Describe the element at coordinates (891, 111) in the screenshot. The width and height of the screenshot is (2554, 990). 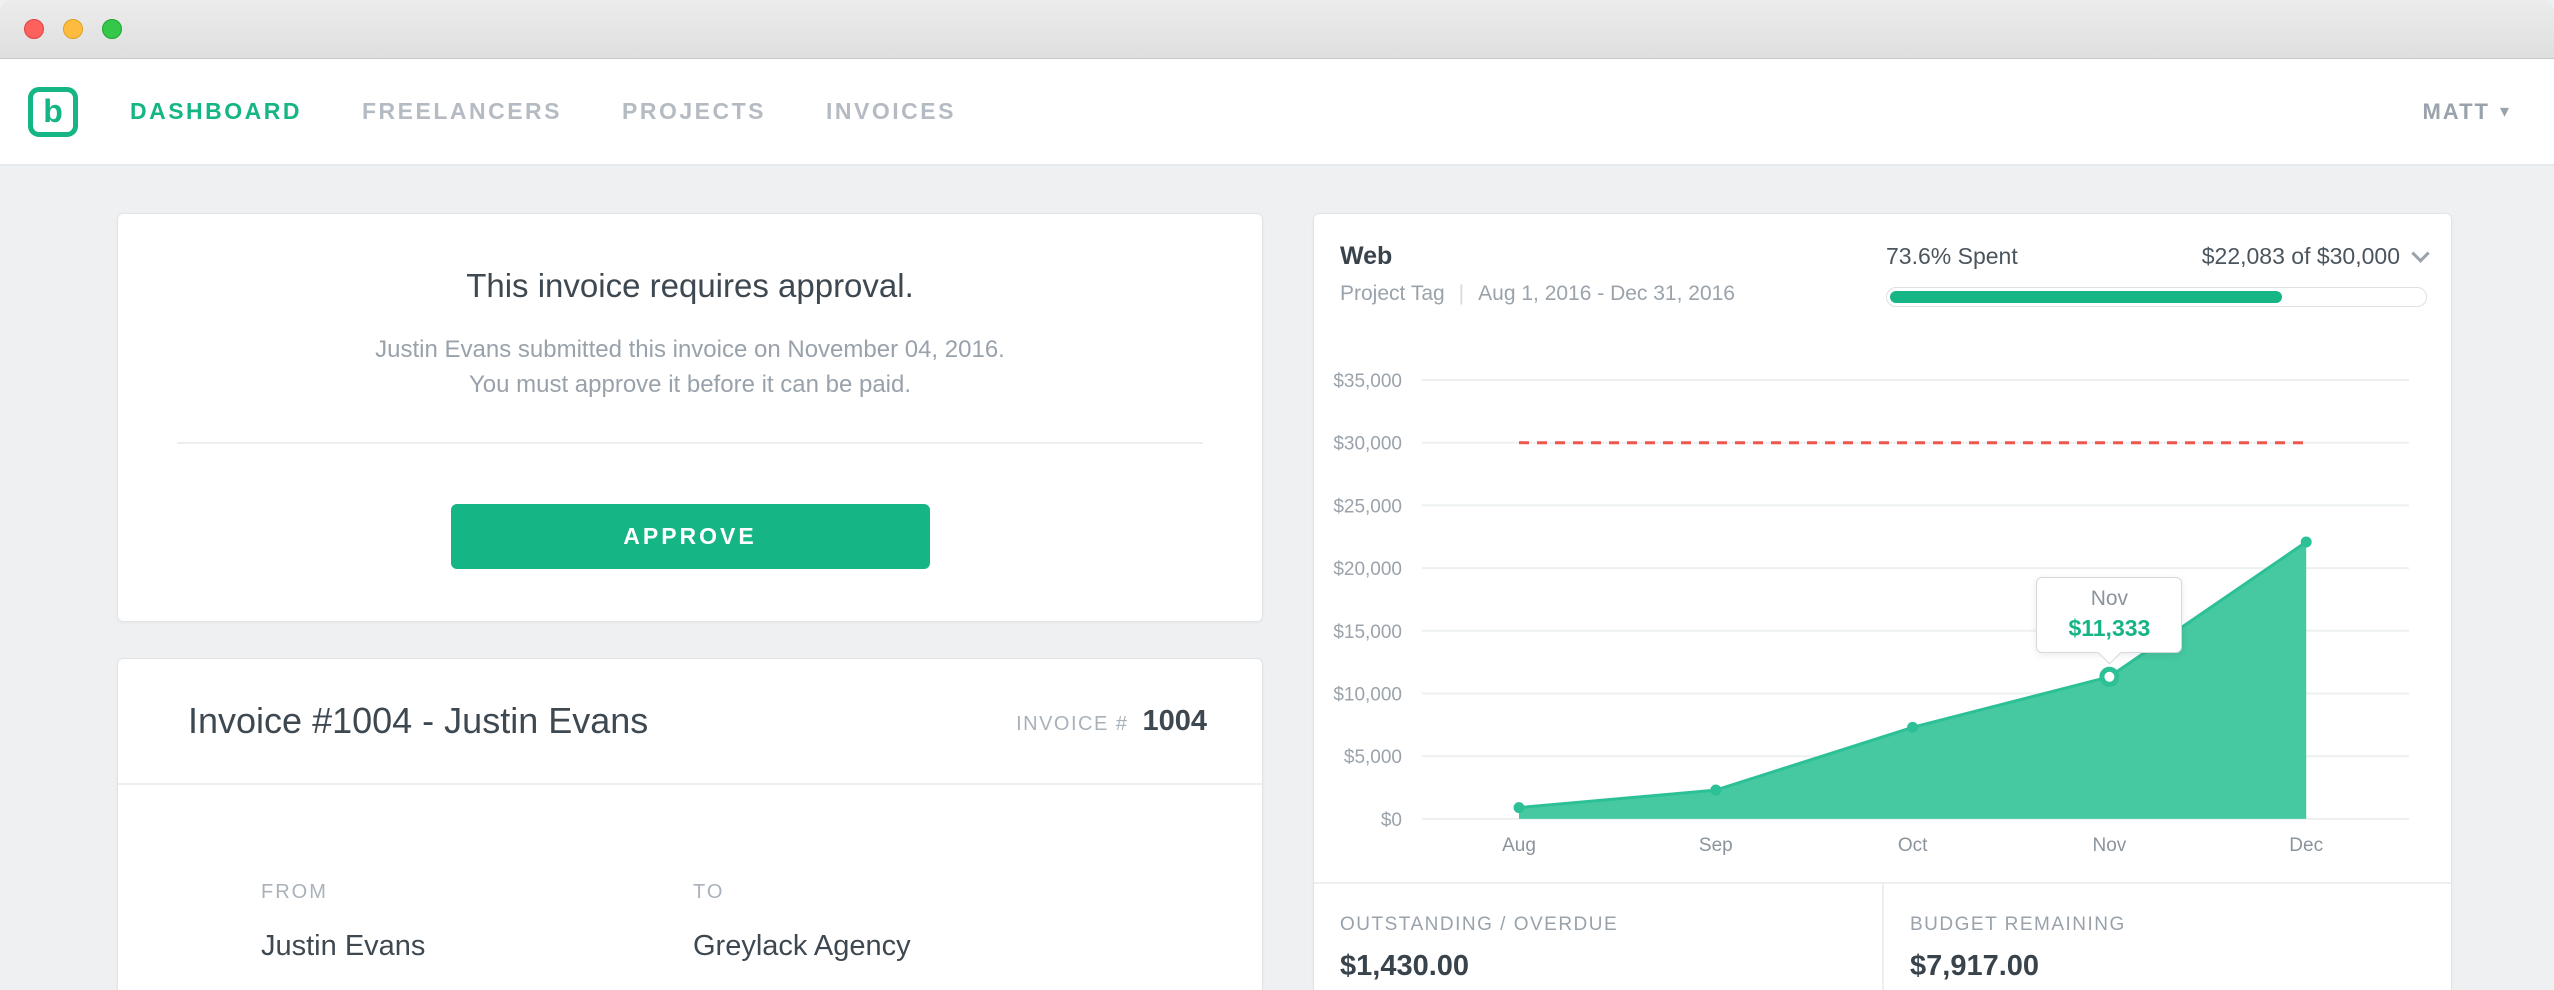
I see `nav-item-invoices: INVOICES` at that location.